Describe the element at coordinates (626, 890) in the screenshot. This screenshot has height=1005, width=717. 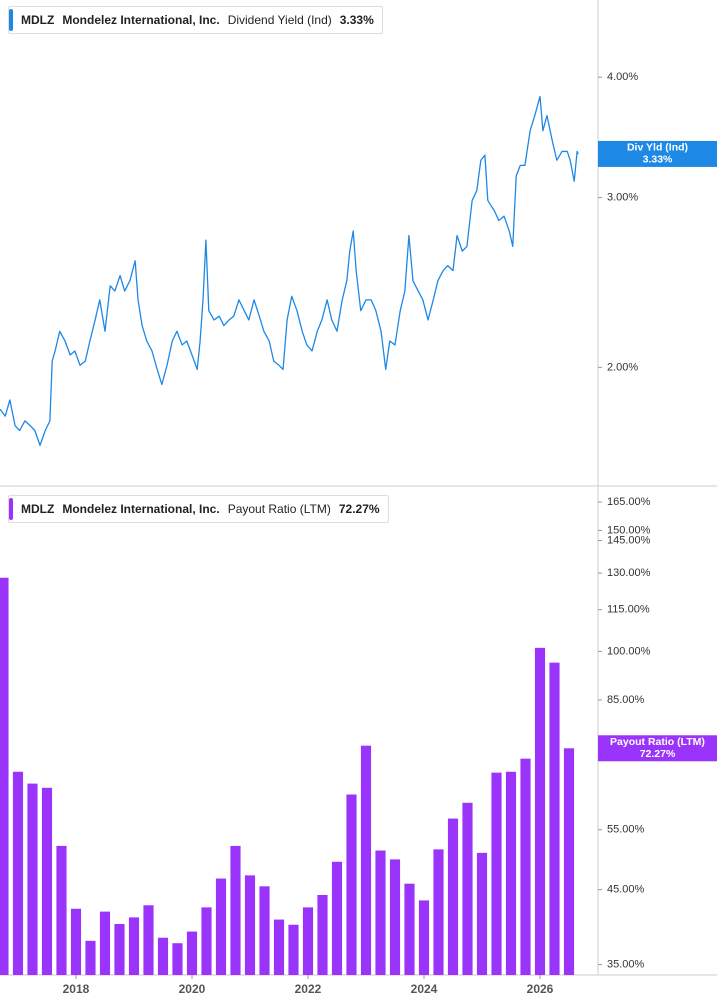
I see `y-tick-label: 45.00%` at that location.